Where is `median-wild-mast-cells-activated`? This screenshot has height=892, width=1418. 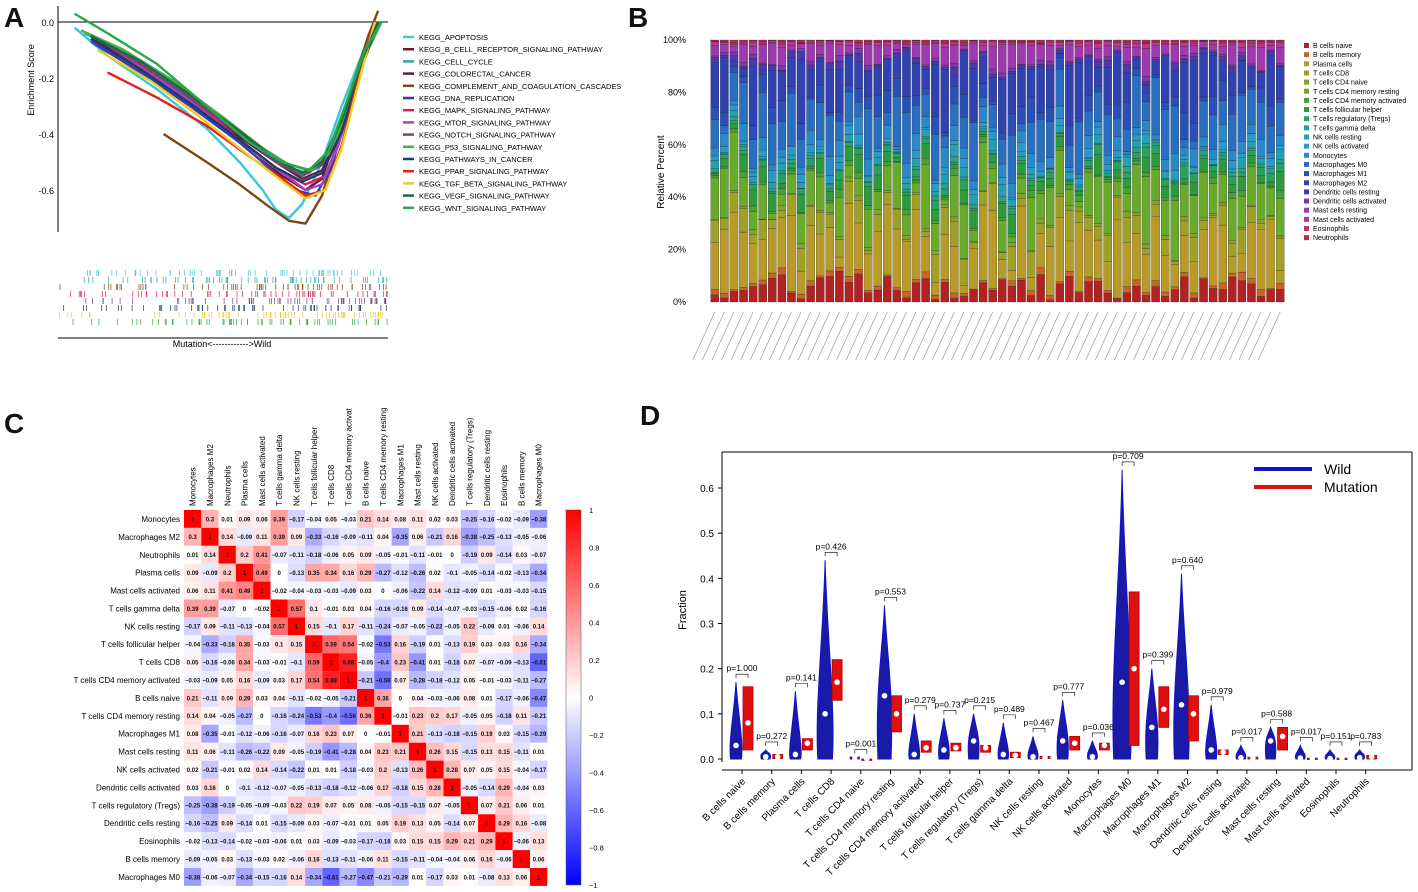
median-wild-mast-cells-activated is located at coordinates (1300, 758).